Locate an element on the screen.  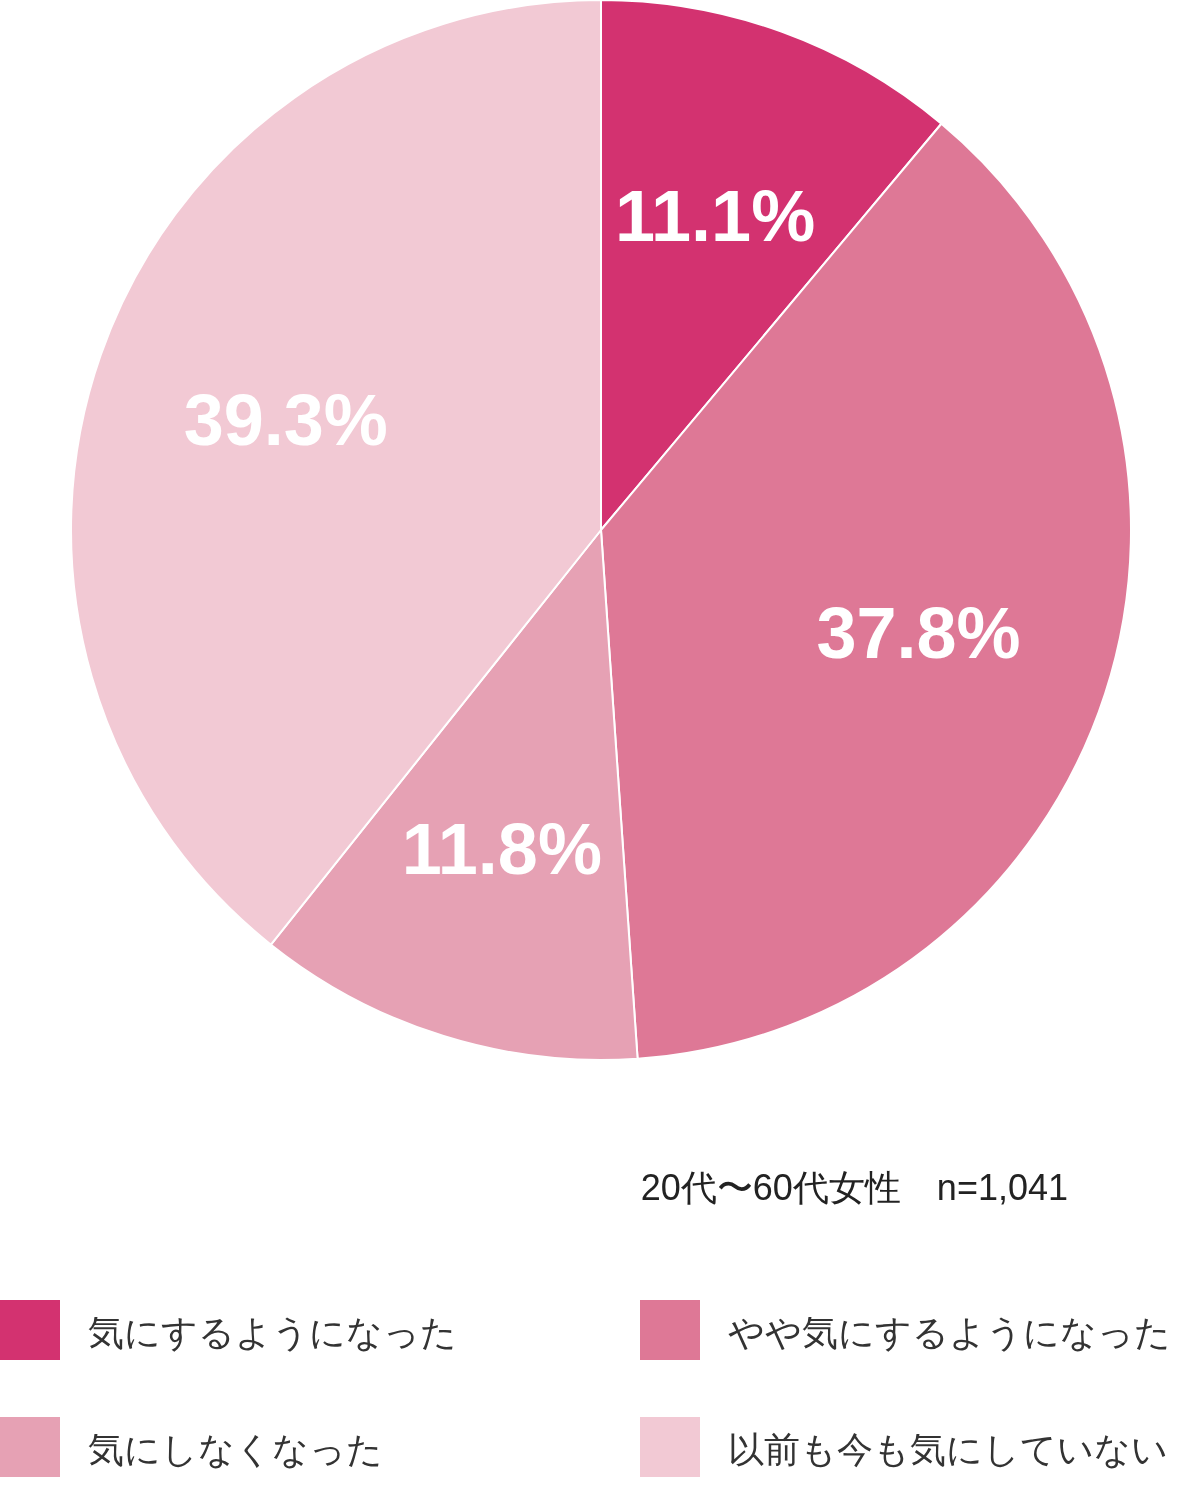
legend-label: やや気にするようになった is located at coordinates (949, 1332).